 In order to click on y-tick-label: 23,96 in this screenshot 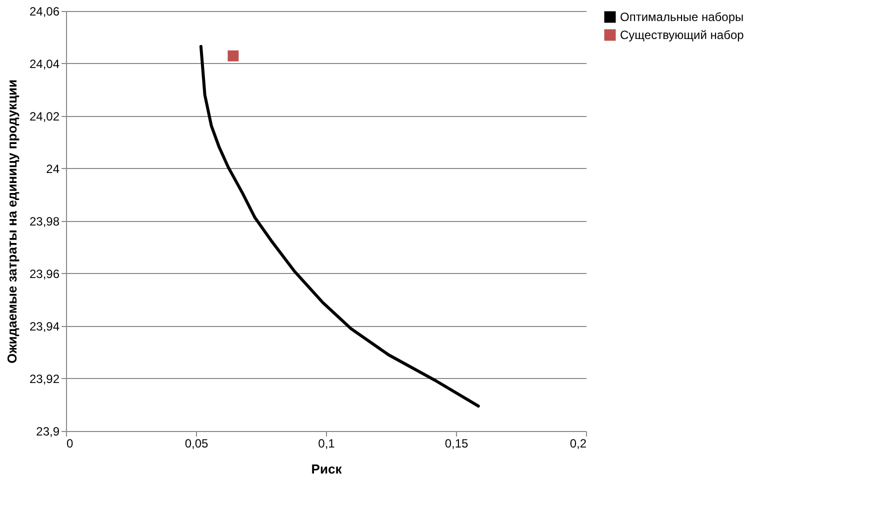, I will do `click(44, 274)`.